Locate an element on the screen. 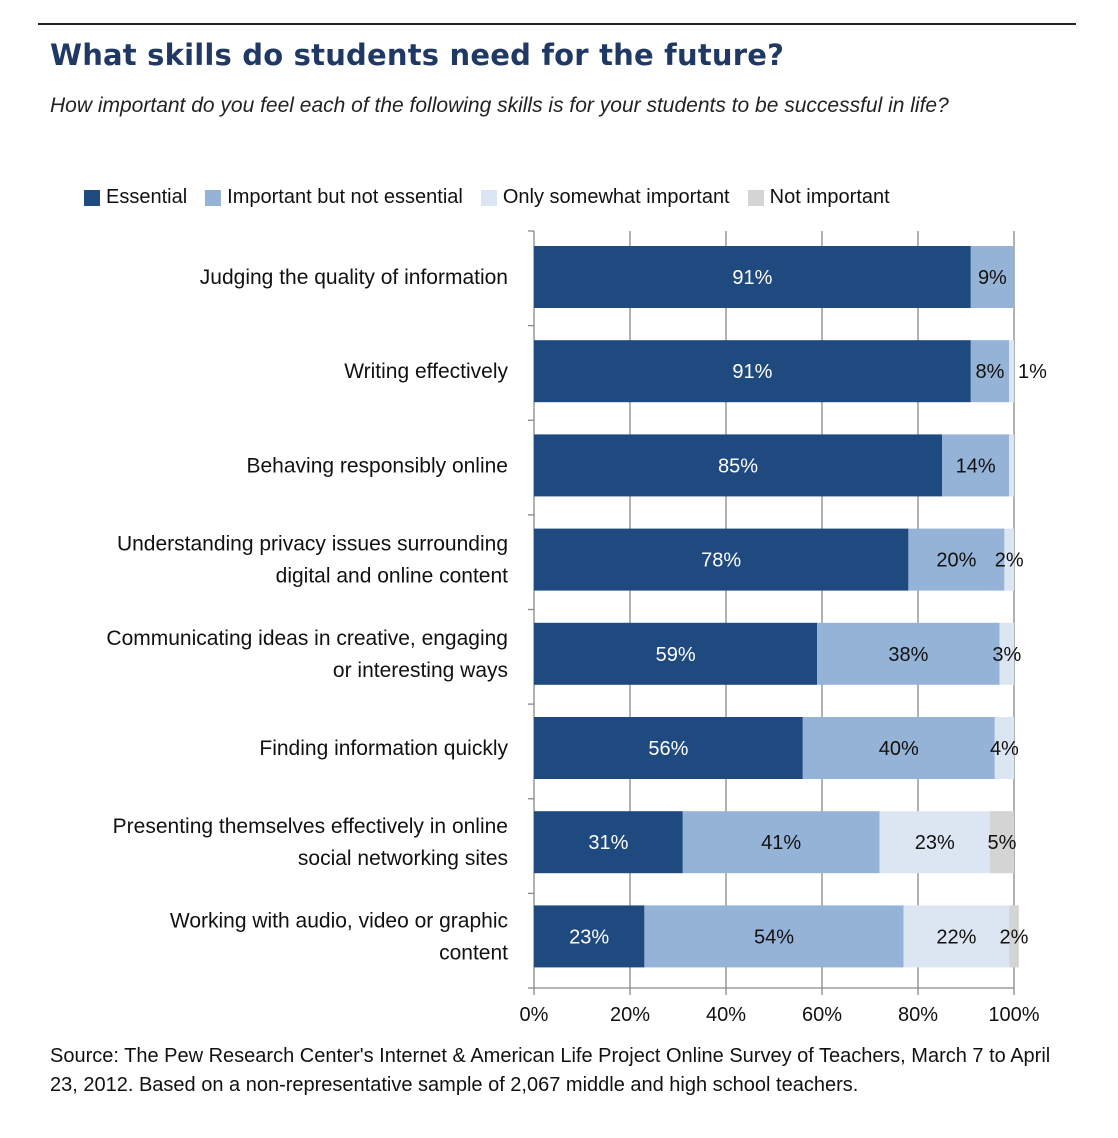 Image resolution: width=1118 pixels, height=1138 pixels. data-label: 5% is located at coordinates (1002, 843).